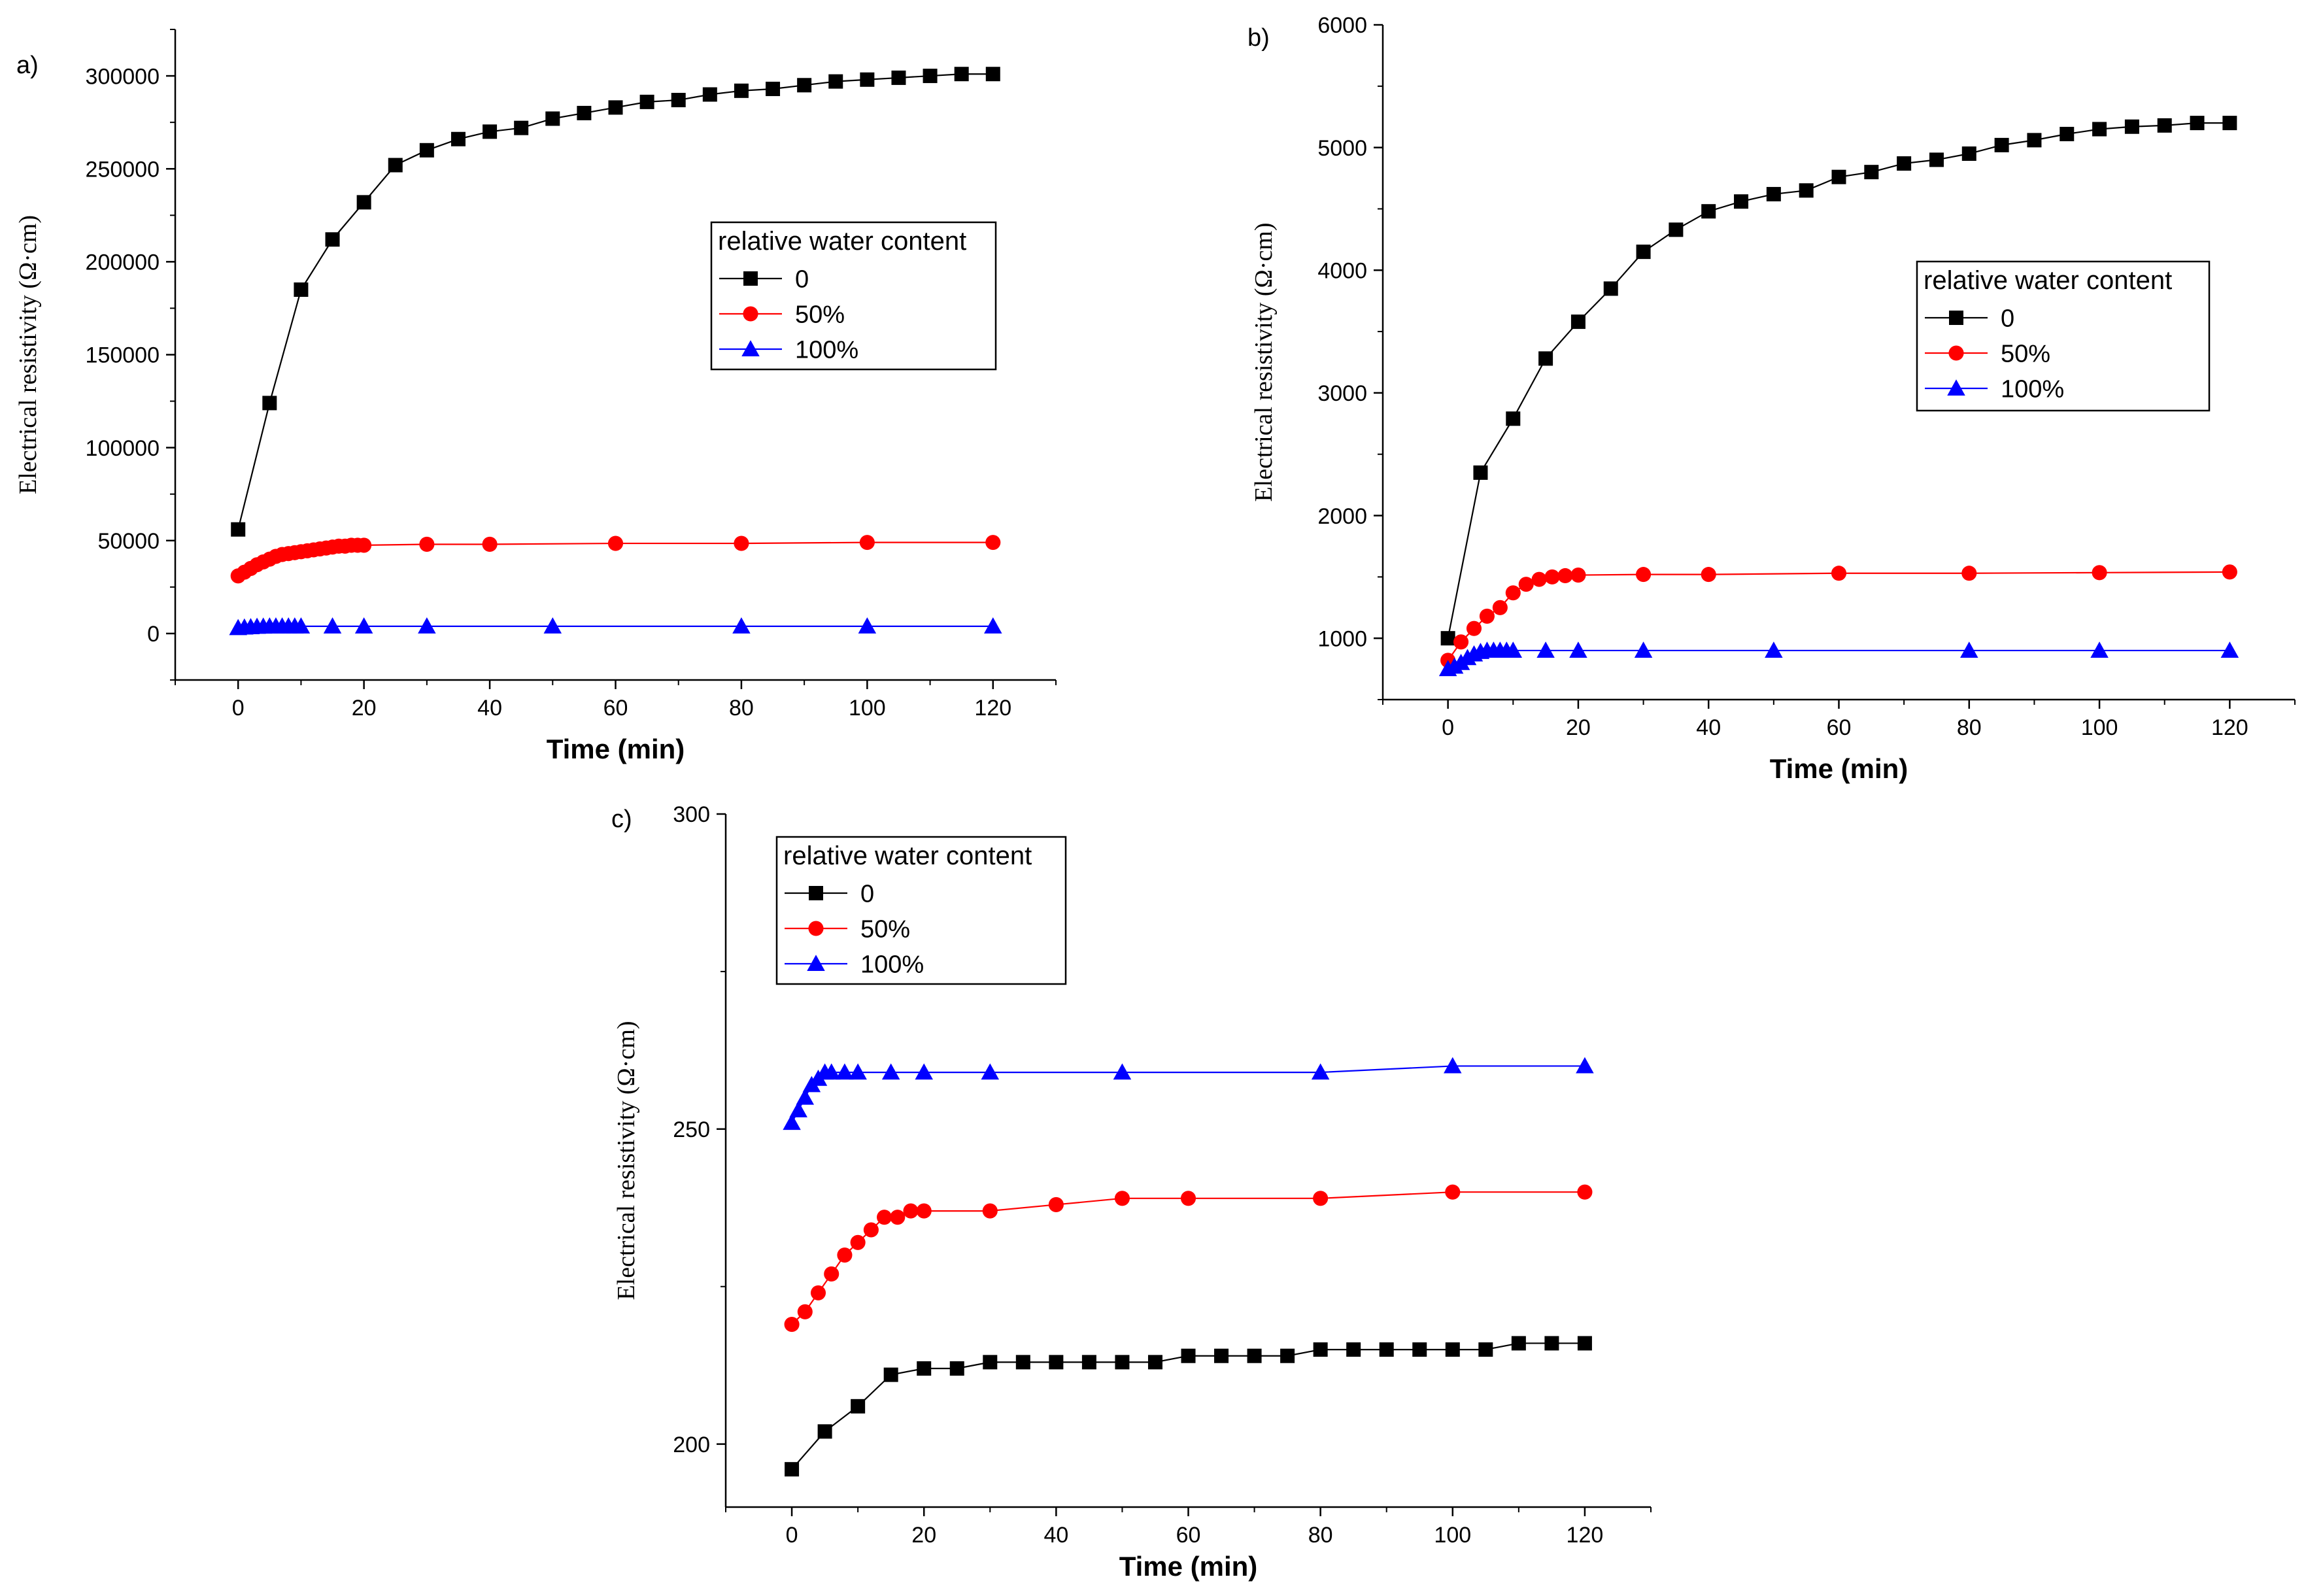  Describe the element at coordinates (2099, 727) in the screenshot. I see `x-tick-label: 100` at that location.